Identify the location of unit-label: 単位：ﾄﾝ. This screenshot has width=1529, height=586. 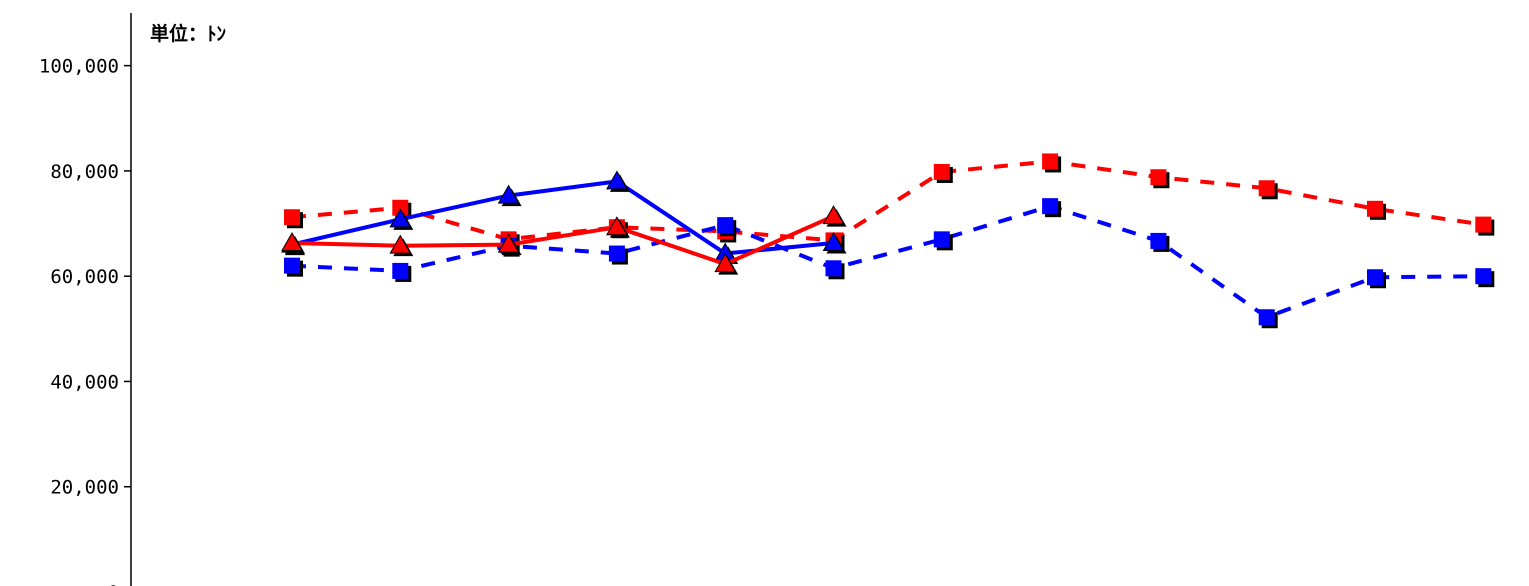
(188, 33).